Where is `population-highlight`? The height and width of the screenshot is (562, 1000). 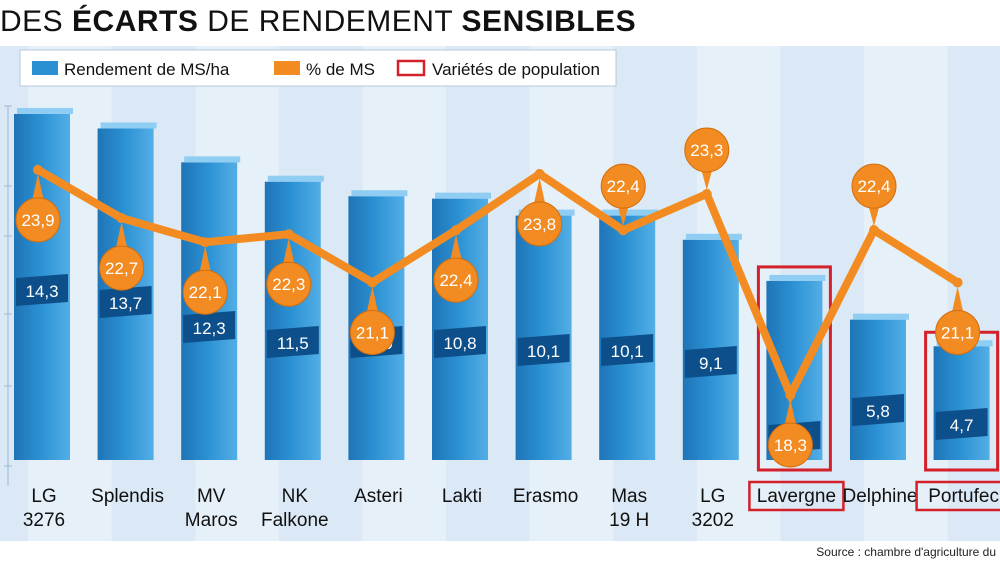 population-highlight is located at coordinates (794, 368).